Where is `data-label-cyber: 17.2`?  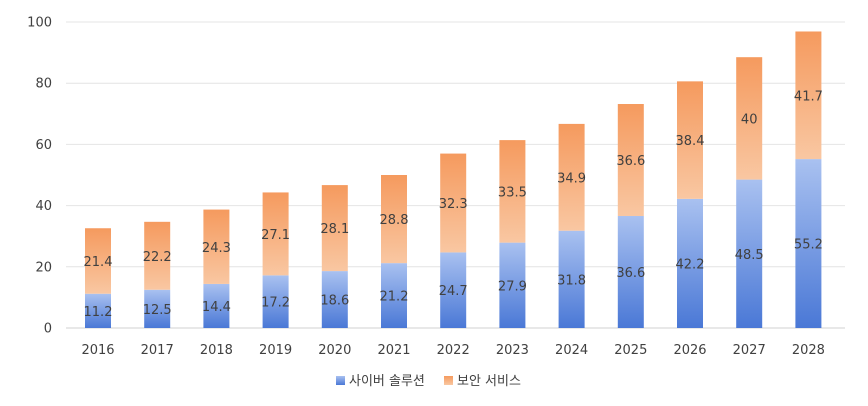
data-label-cyber: 17.2 is located at coordinates (275, 303).